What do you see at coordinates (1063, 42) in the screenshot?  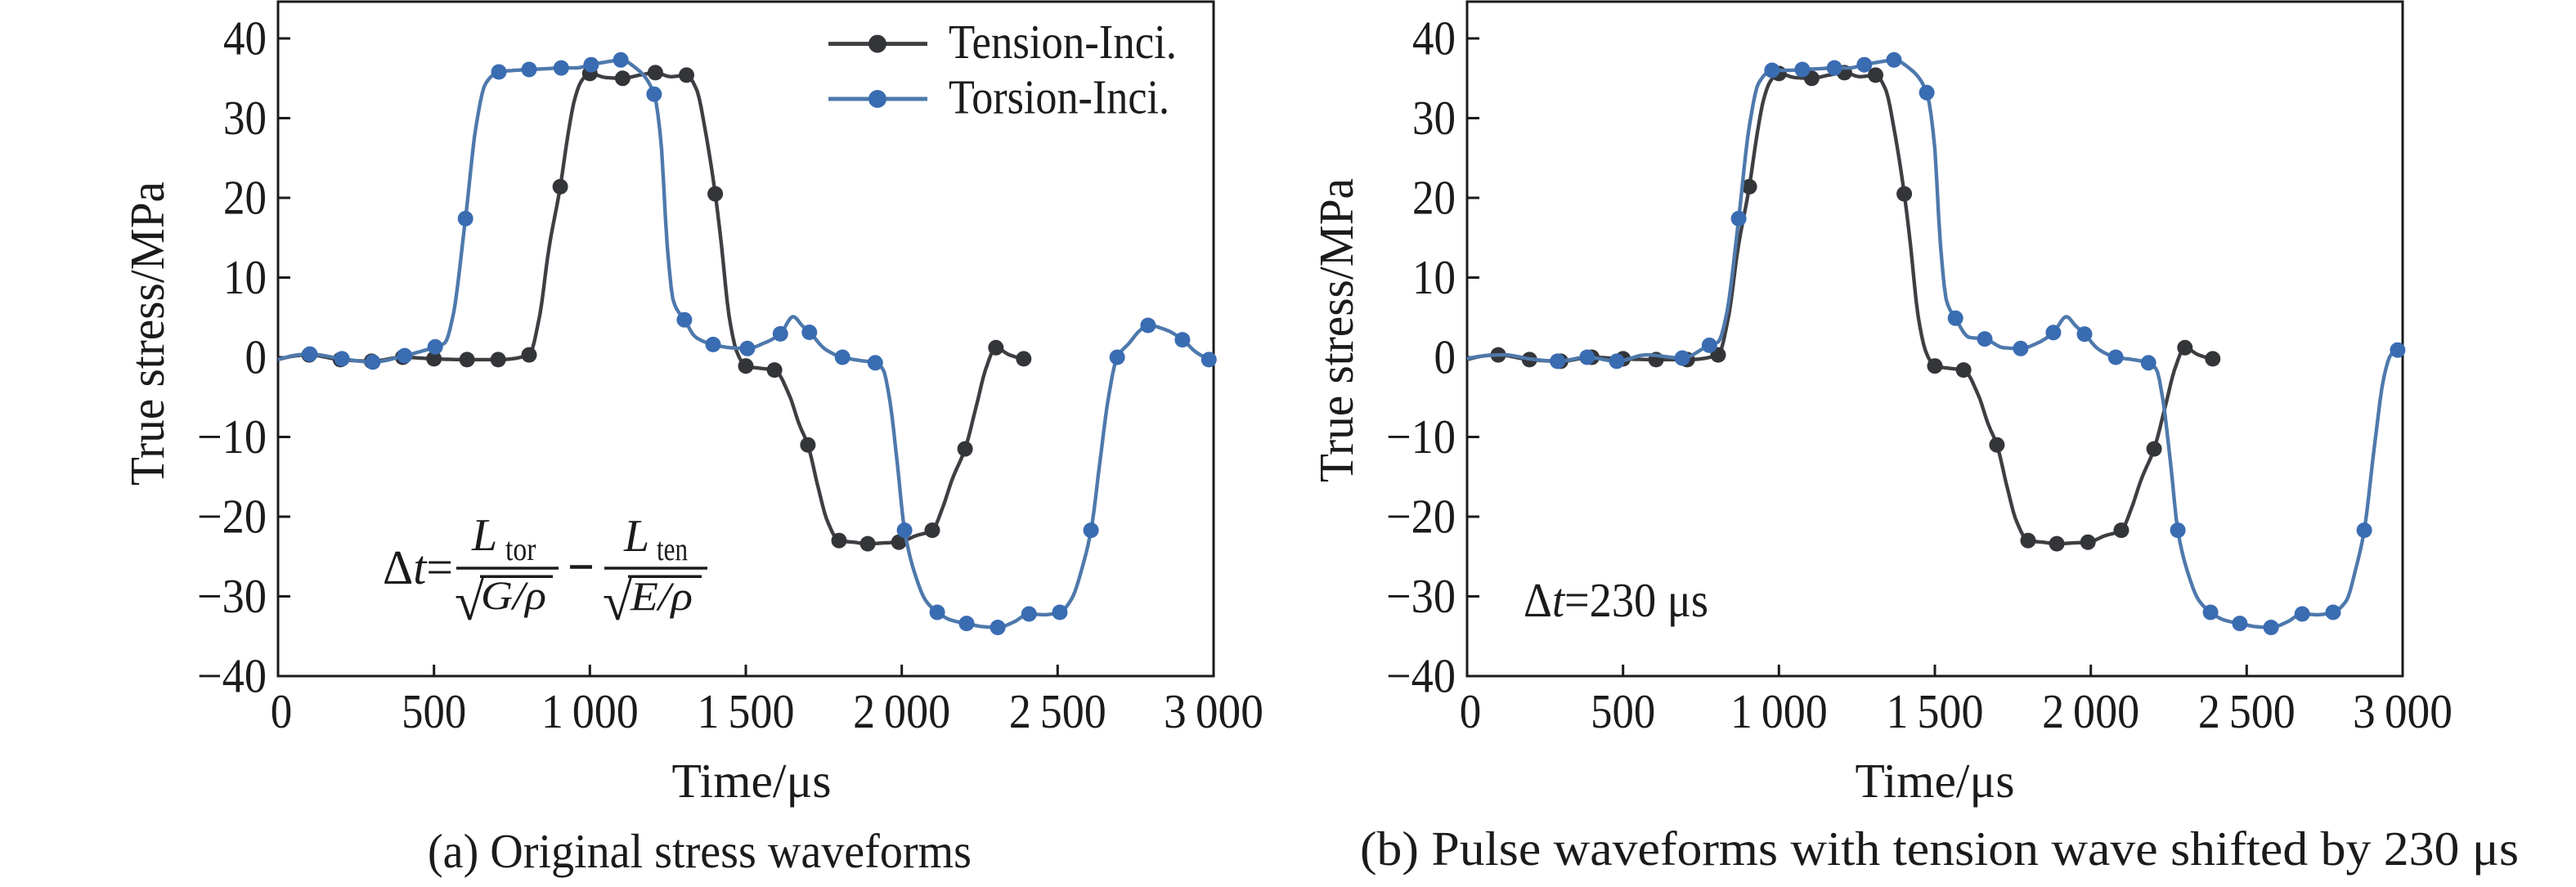 I see `svg-text: Tension-Inci.` at bounding box center [1063, 42].